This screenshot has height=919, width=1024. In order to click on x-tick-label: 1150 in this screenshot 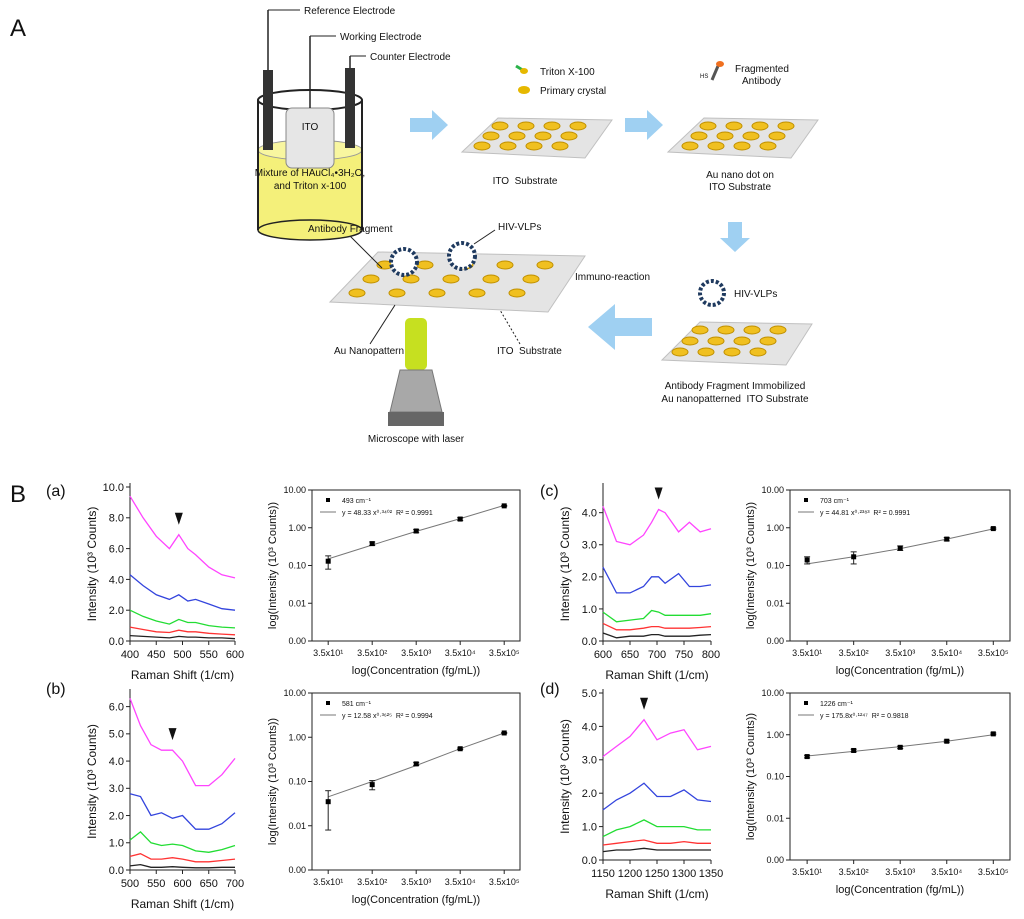, I will do `click(603, 874)`.